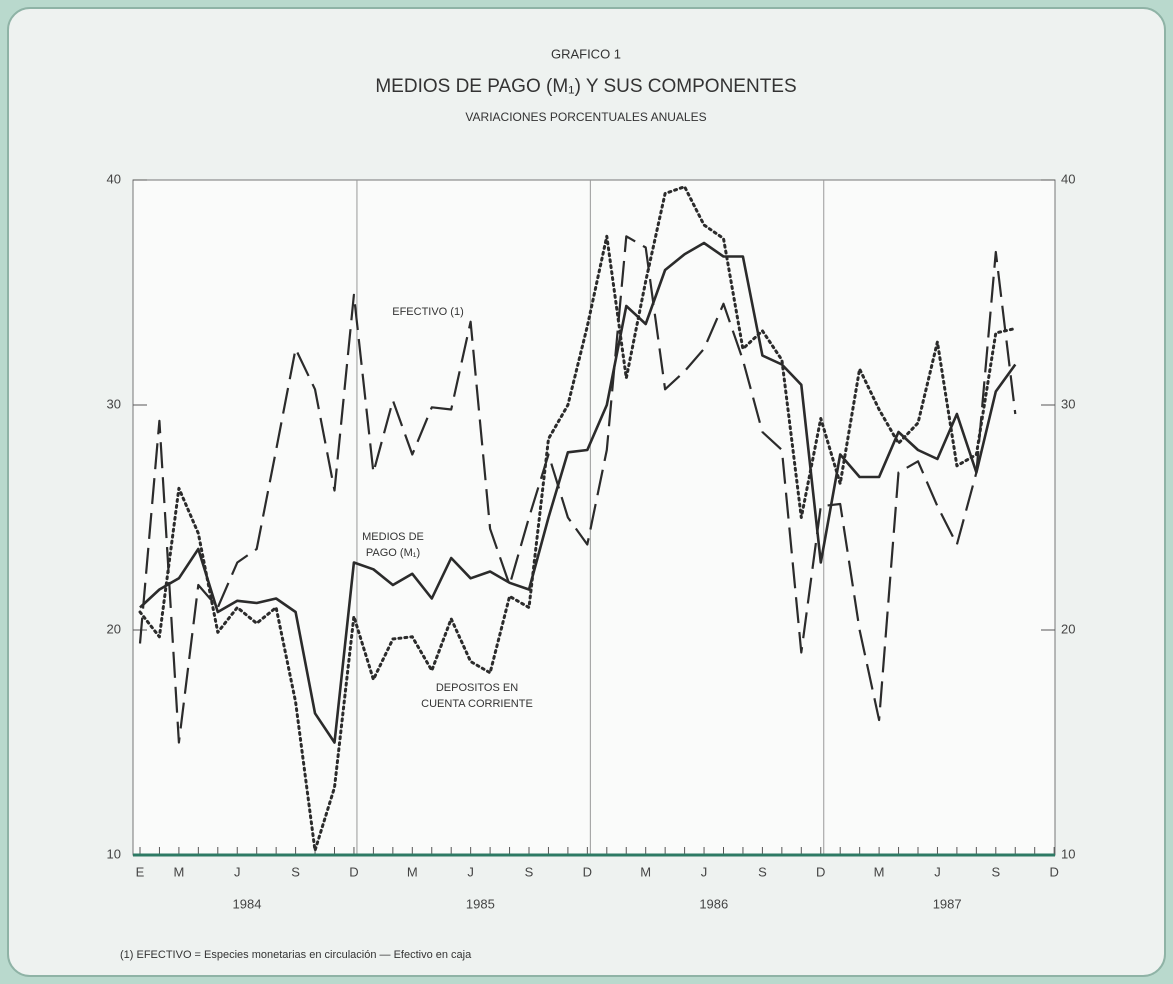 This screenshot has width=1173, height=984. Describe the element at coordinates (586, 53) in the screenshot. I see `chart-header: GRAFICO 1` at that location.